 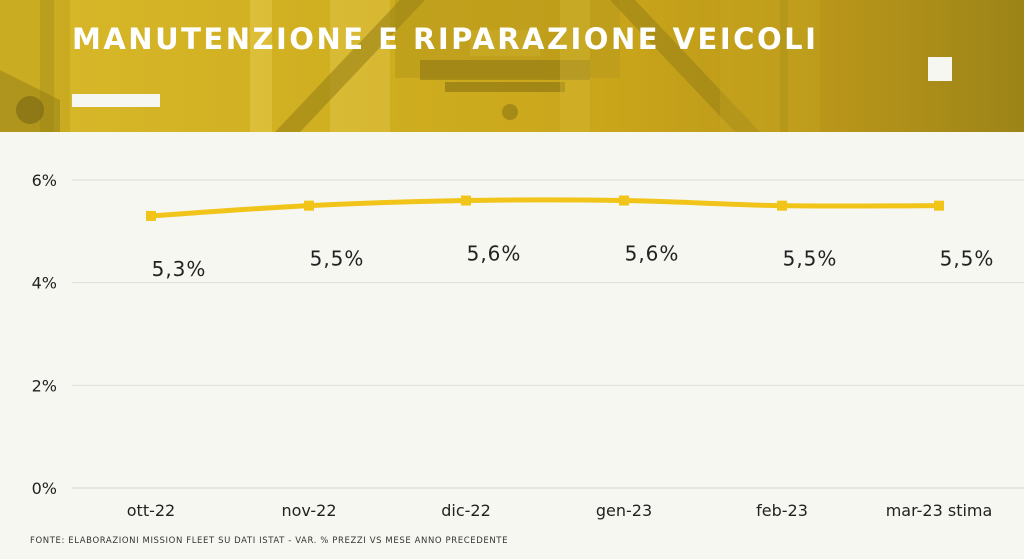 I want to click on series-line, so click(x=545, y=208).